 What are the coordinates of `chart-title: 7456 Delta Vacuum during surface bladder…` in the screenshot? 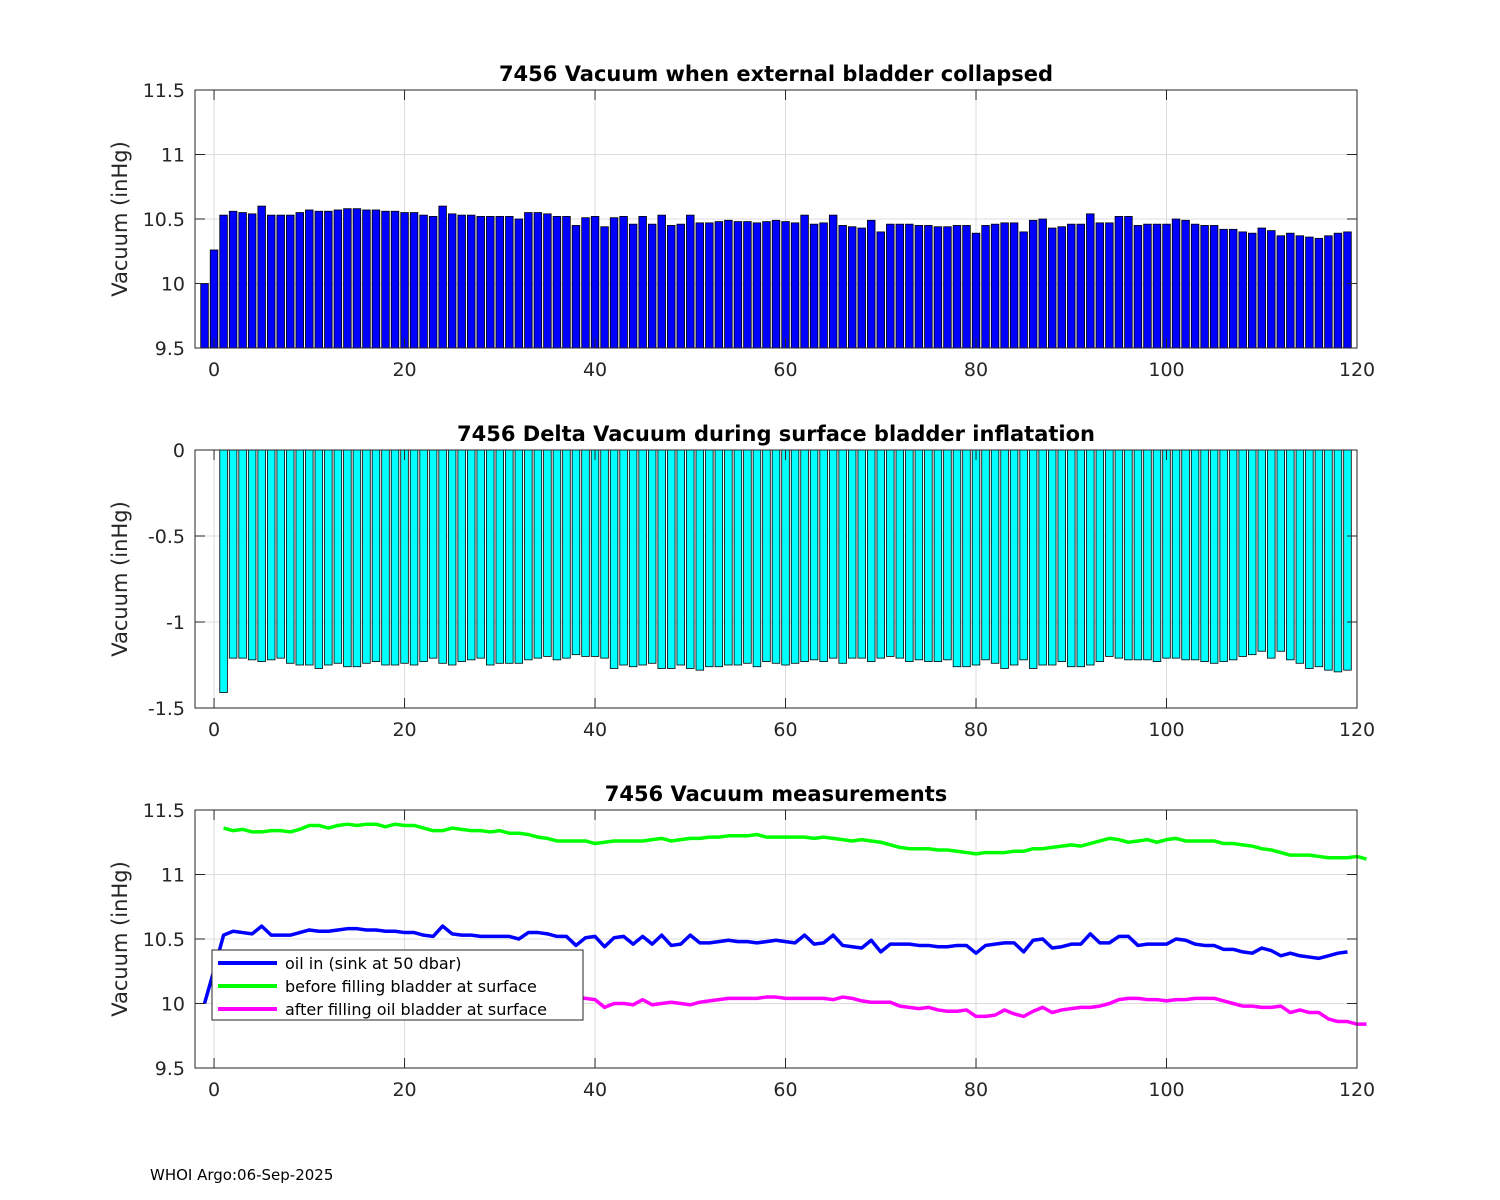 It's located at (776, 434).